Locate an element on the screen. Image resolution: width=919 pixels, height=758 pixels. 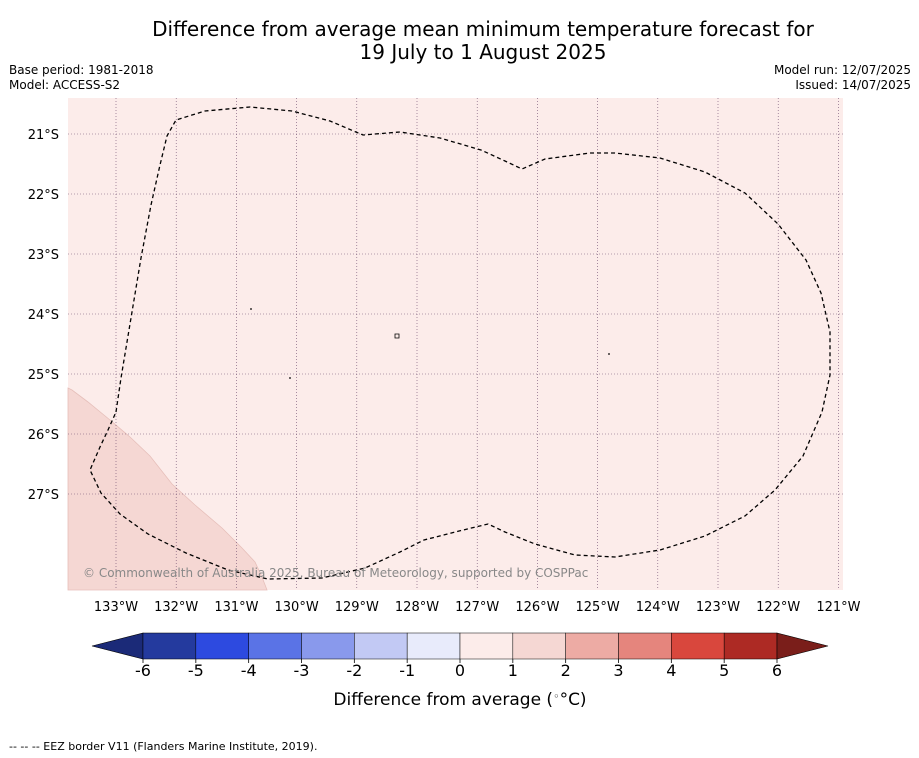
longitude-tick-label: 133°W is located at coordinates (116, 607).